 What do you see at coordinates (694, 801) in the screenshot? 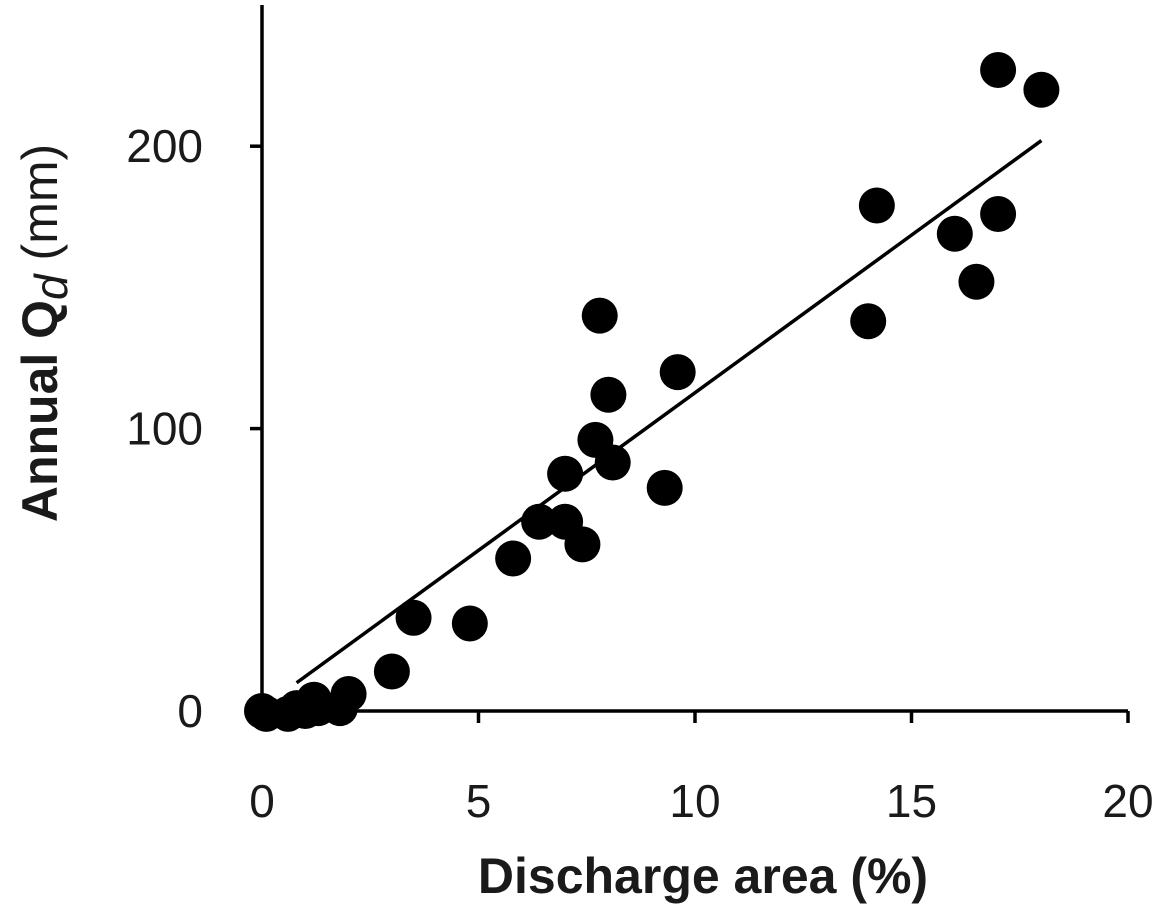
I see `x-tick-label: 10` at bounding box center [694, 801].